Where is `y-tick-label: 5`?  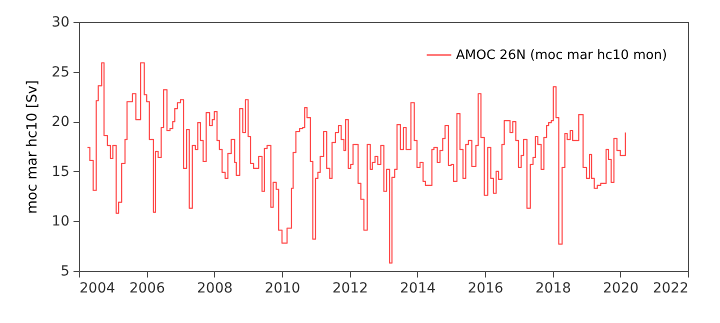
y-tick-label: 5 is located at coordinates (65, 272).